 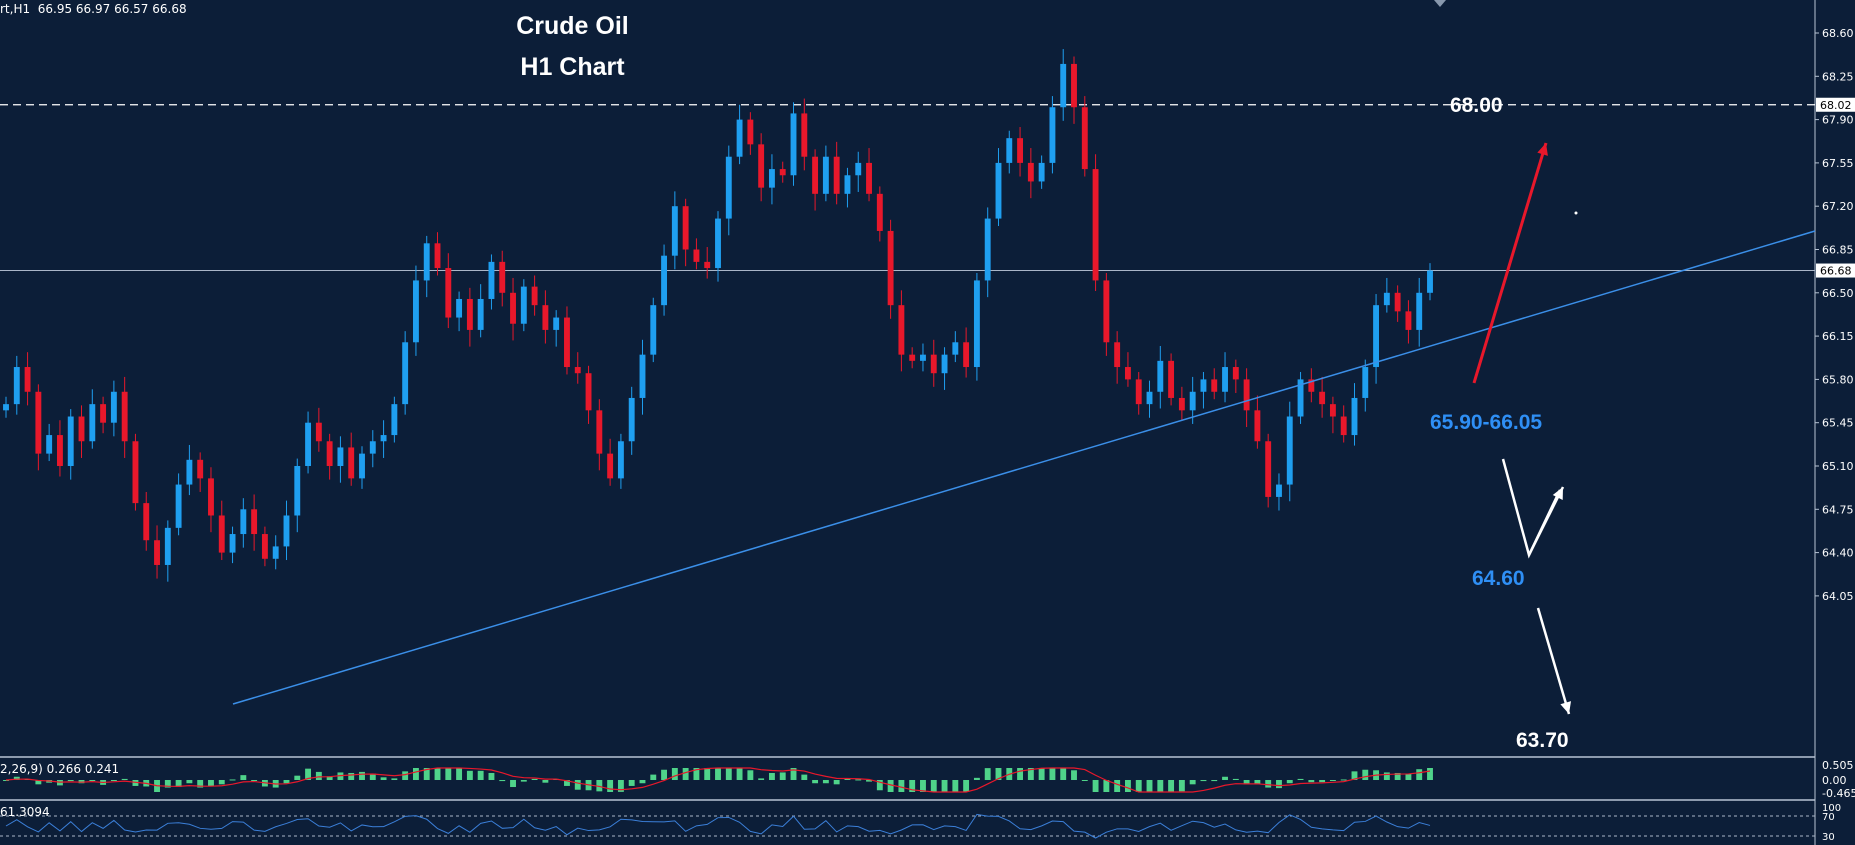 What do you see at coordinates (1531, 508) in the screenshot?
I see `pullback-path` at bounding box center [1531, 508].